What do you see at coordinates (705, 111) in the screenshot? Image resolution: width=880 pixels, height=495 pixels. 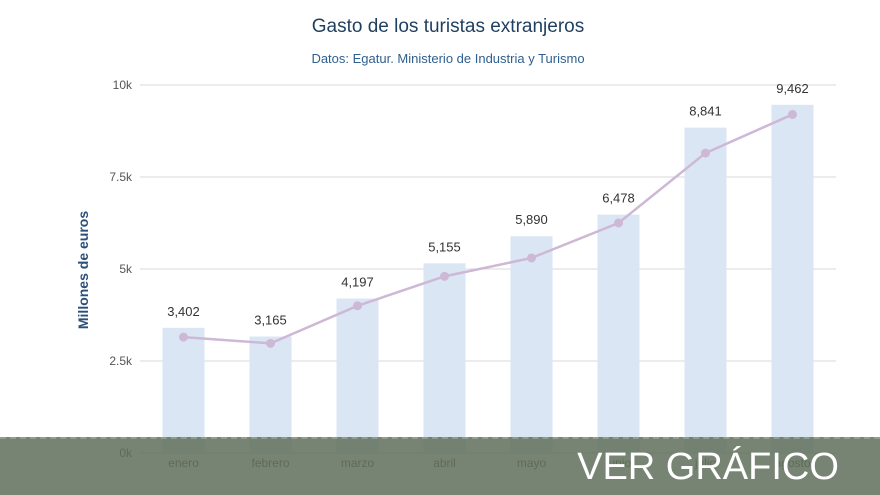 I see `data-label: 8,841` at bounding box center [705, 111].